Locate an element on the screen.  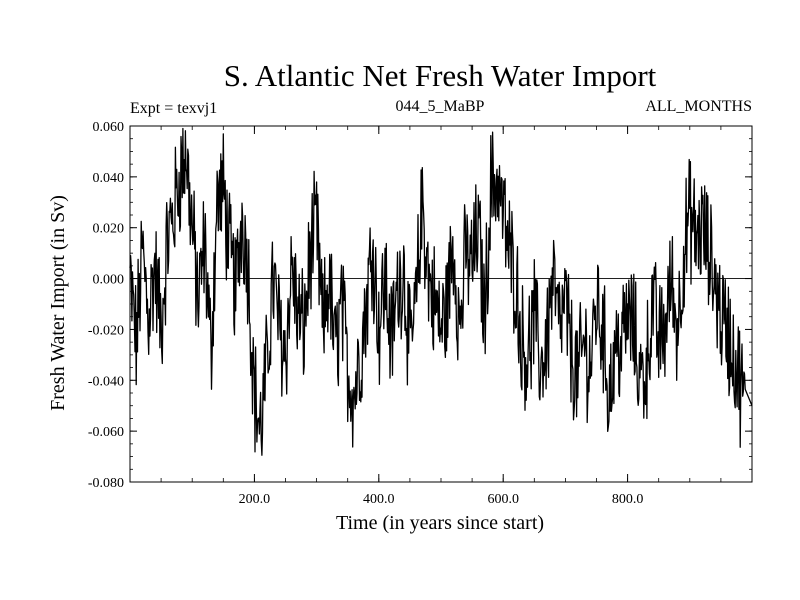
period-label: 044_5_MaBP is located at coordinates (440, 106).